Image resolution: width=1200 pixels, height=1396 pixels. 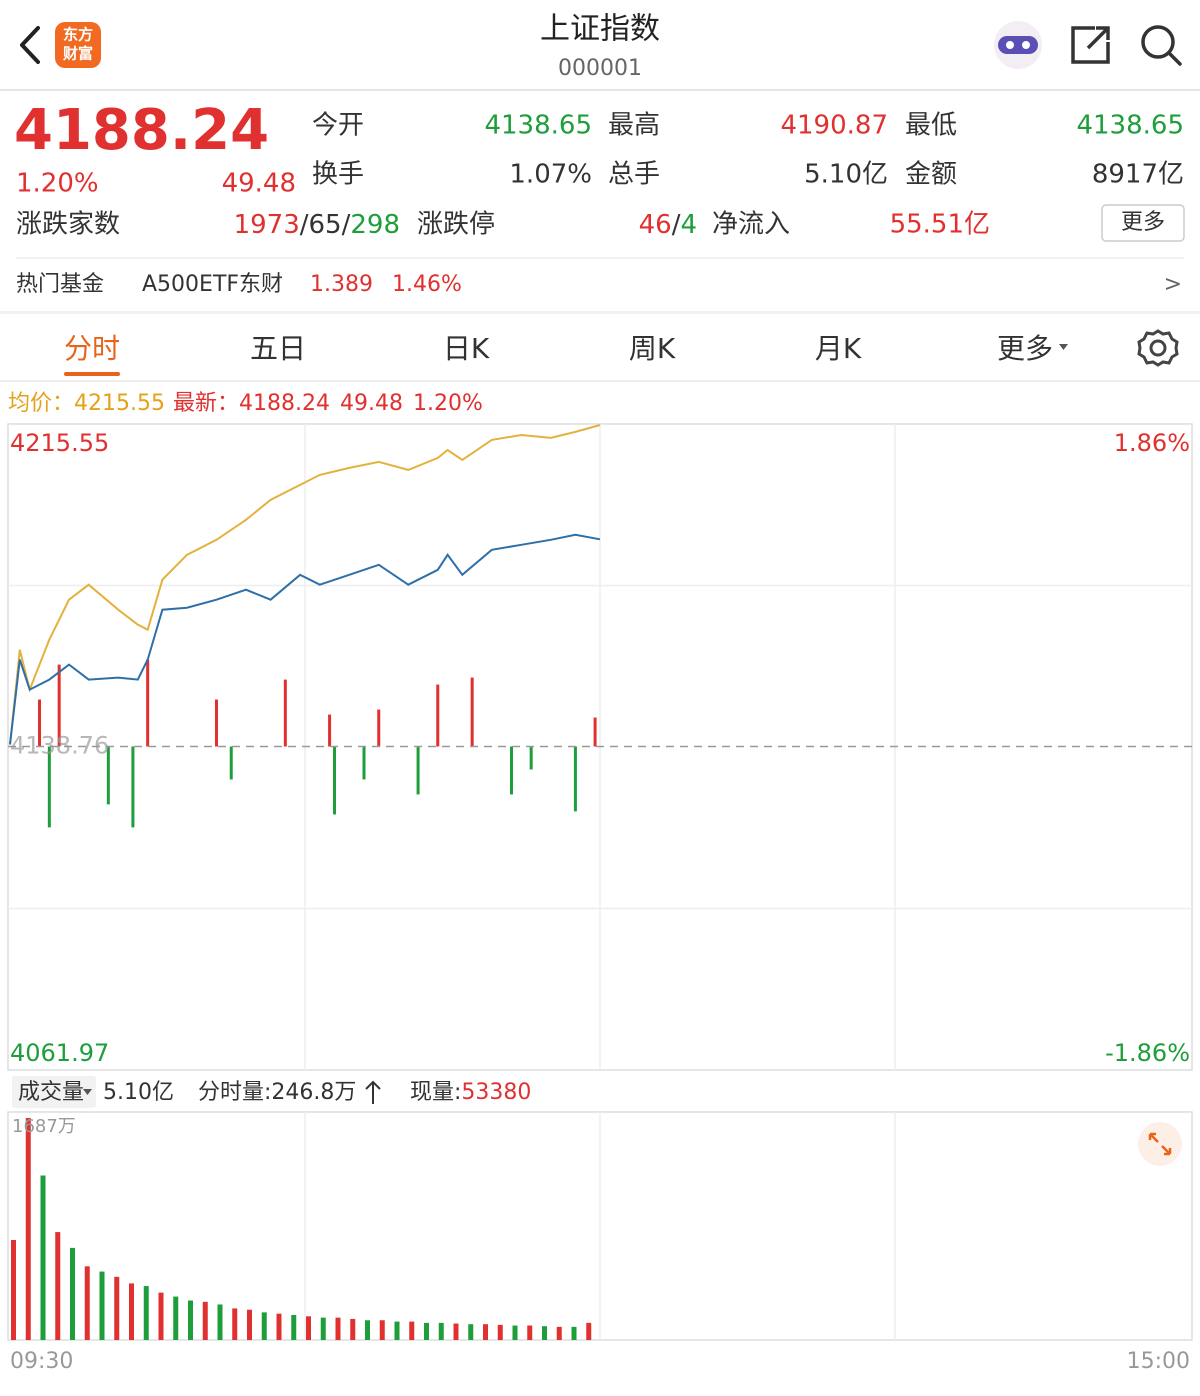 I want to click on avg-label: 均价：, so click(x=41, y=403).